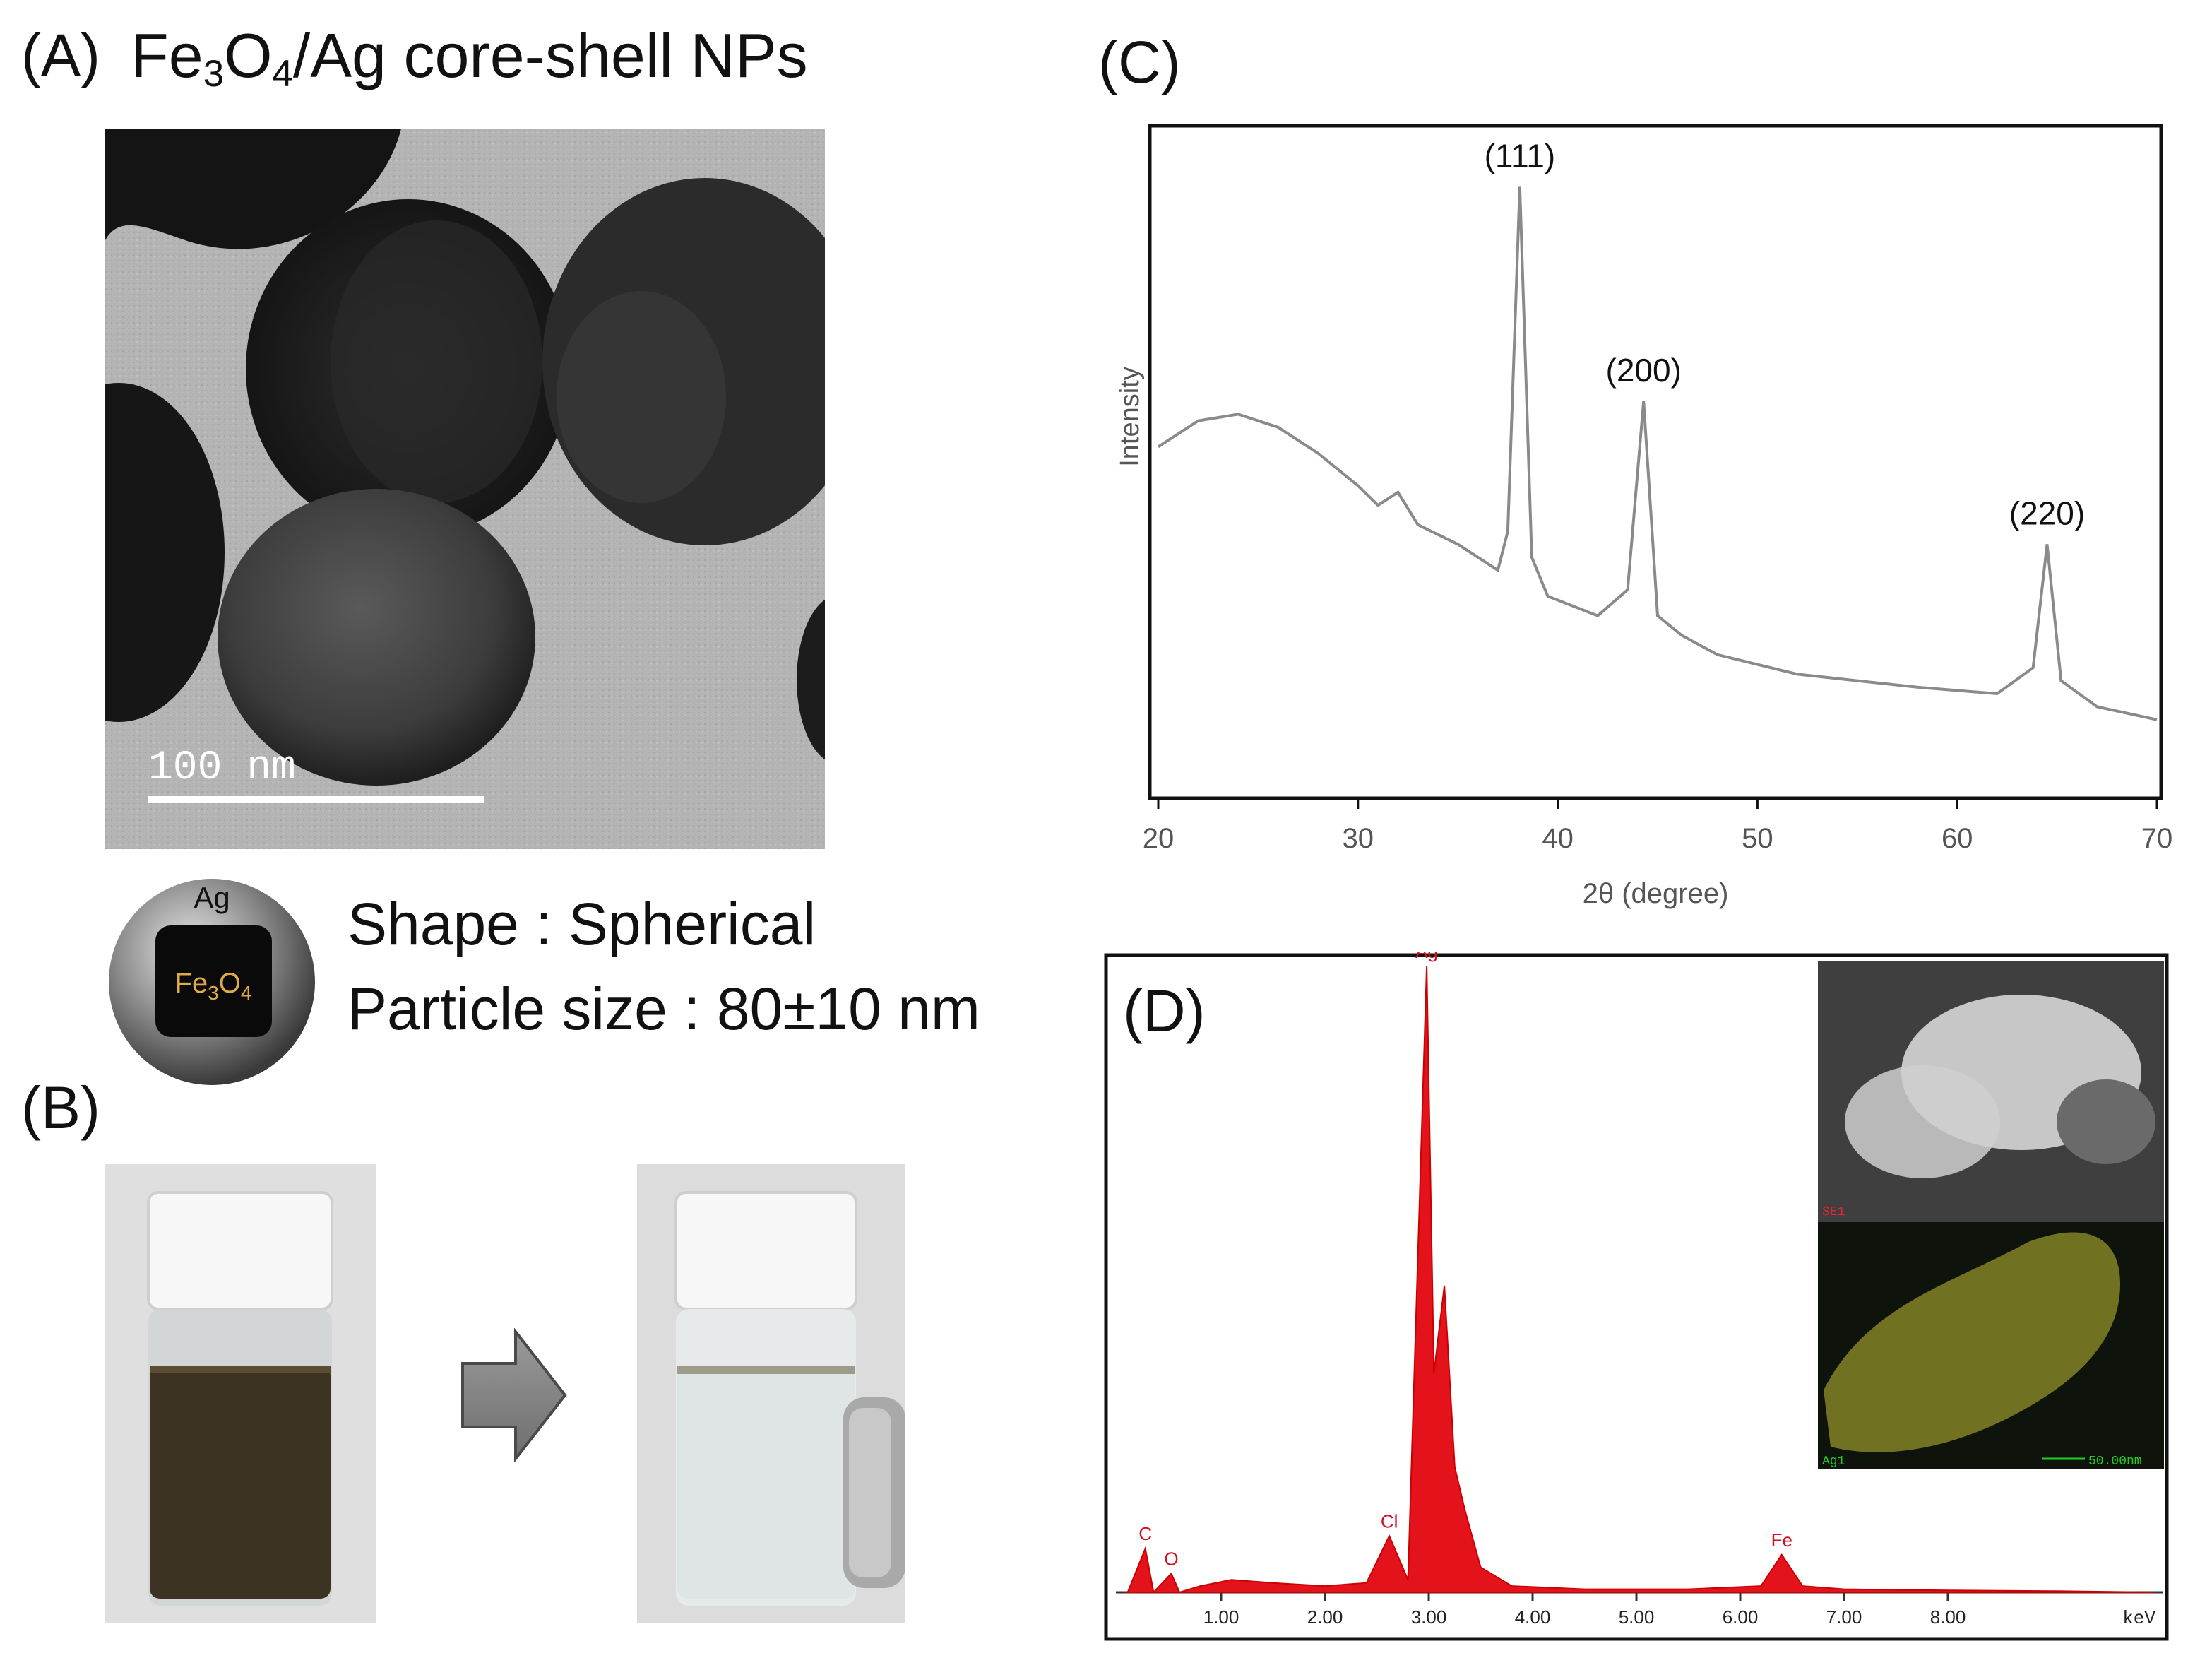 The image size is (2212, 1670). Describe the element at coordinates (213, 986) in the screenshot. I see `core-label: Fe3O4` at that location.